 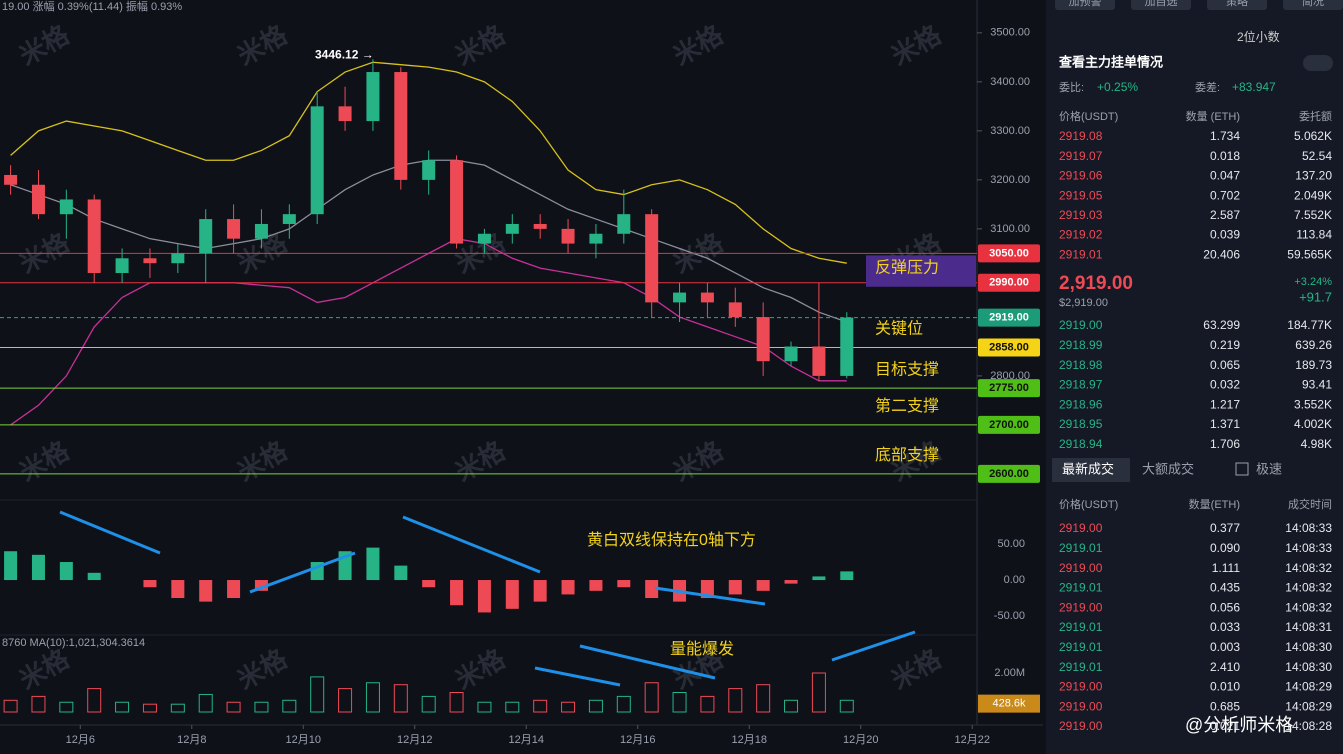 What do you see at coordinates (1316, 444) in the screenshot?
I see `bid-cell: 4.98K` at bounding box center [1316, 444].